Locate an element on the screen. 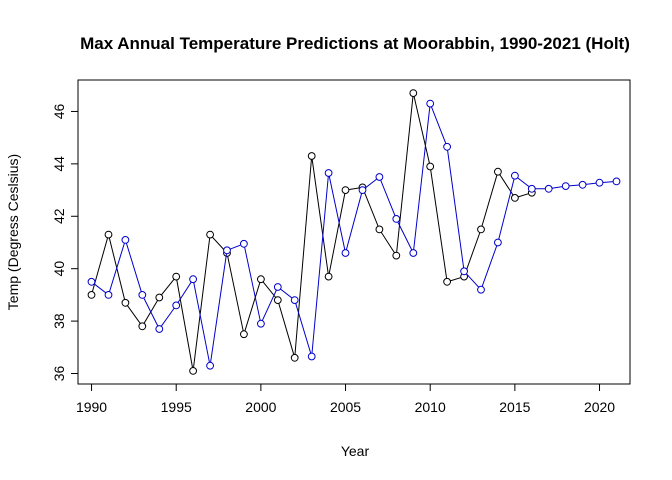  y-tick-label: 46 is located at coordinates (59, 111).